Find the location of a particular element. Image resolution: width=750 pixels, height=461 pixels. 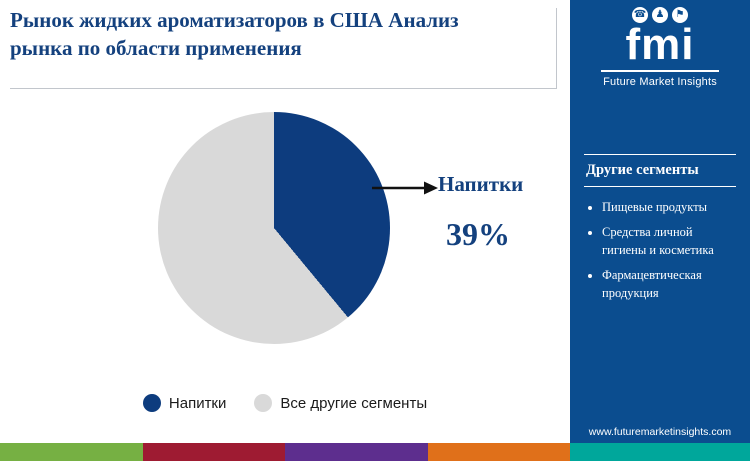

section-title: Другие сегменты is located at coordinates (642, 169).